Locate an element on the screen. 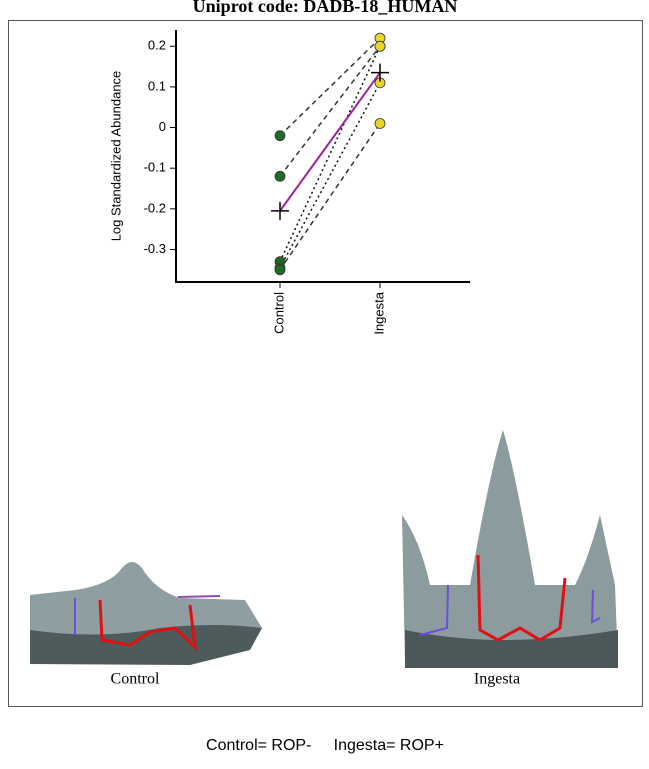 This screenshot has height=769, width=649. y-tick-label: 0 is located at coordinates (162, 126).